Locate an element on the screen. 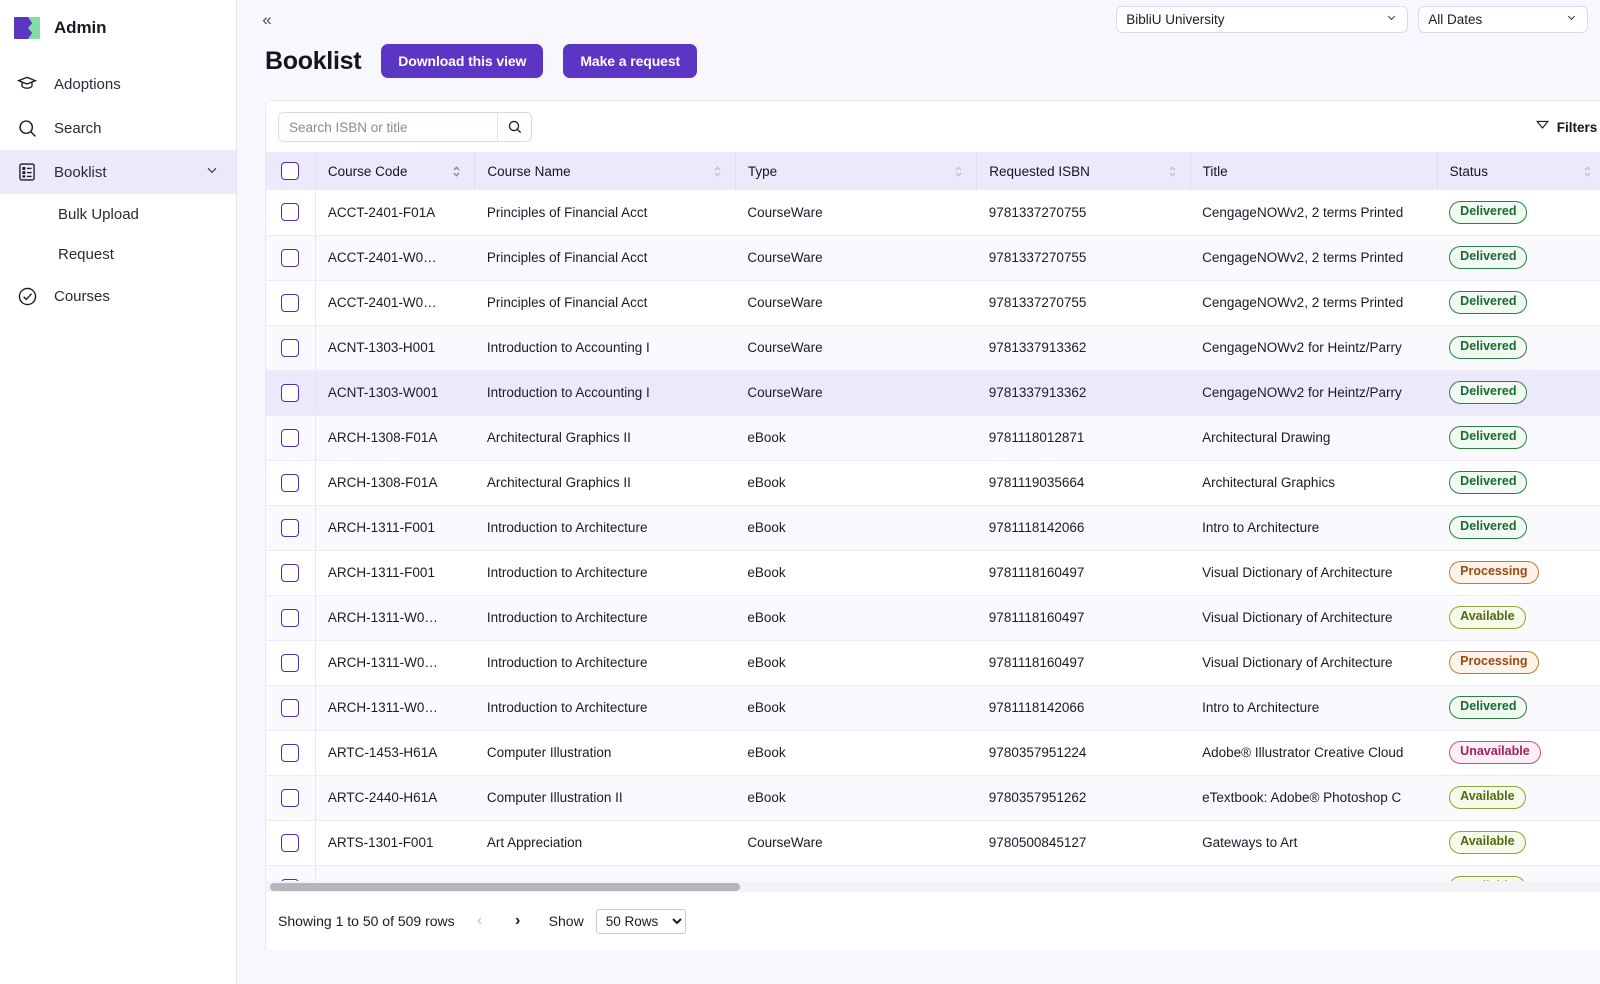 This screenshot has height=984, width=1600. rows-per-page-select: 10 Rows25 Rows50 Rows100 Rows is located at coordinates (640, 921).